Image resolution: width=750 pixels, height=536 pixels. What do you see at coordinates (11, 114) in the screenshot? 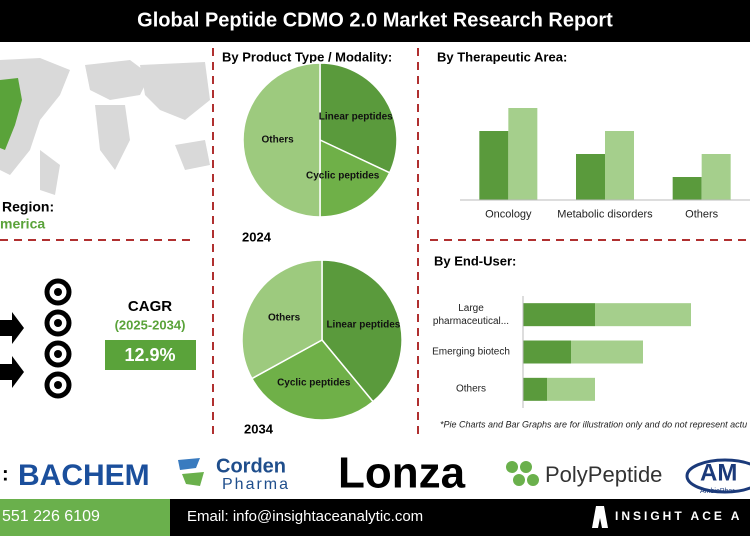
I see `region-highlight` at bounding box center [11, 114].